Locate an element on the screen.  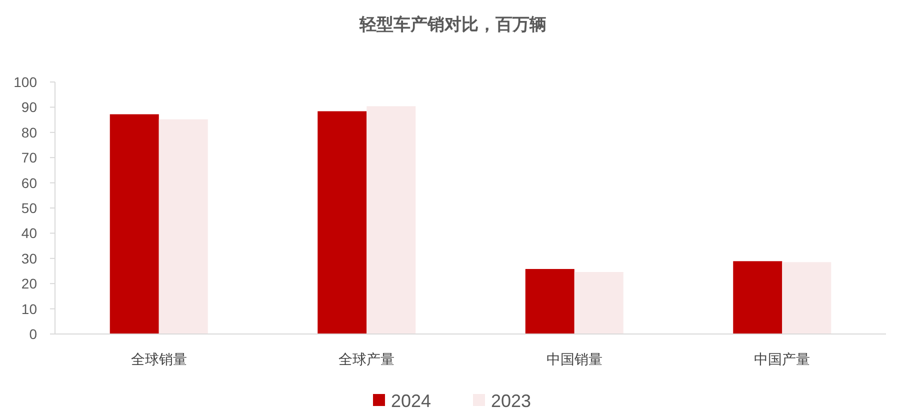
chart-title: 轻型车产销对比，百万辆 is located at coordinates (452, 24).